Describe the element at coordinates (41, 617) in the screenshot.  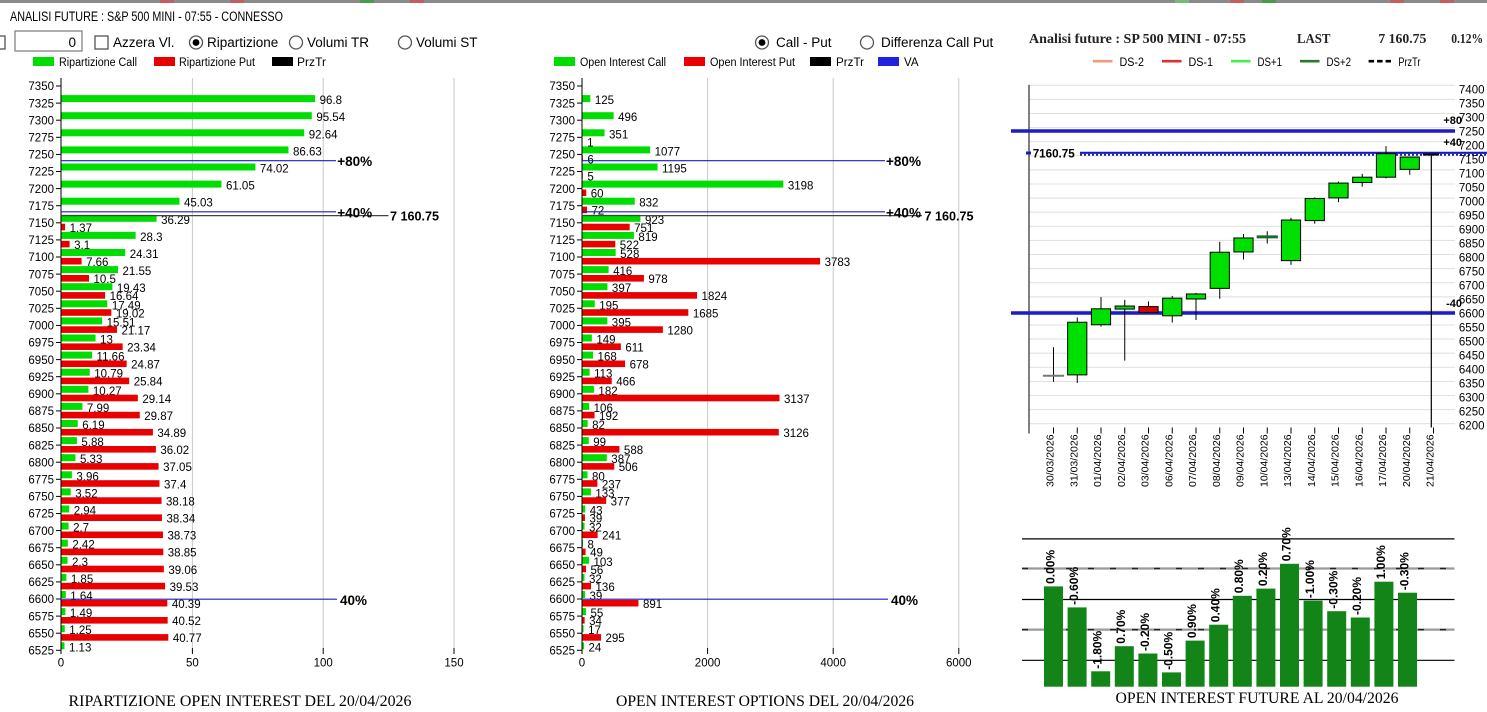
I see `svg-text: 6575` at that location.